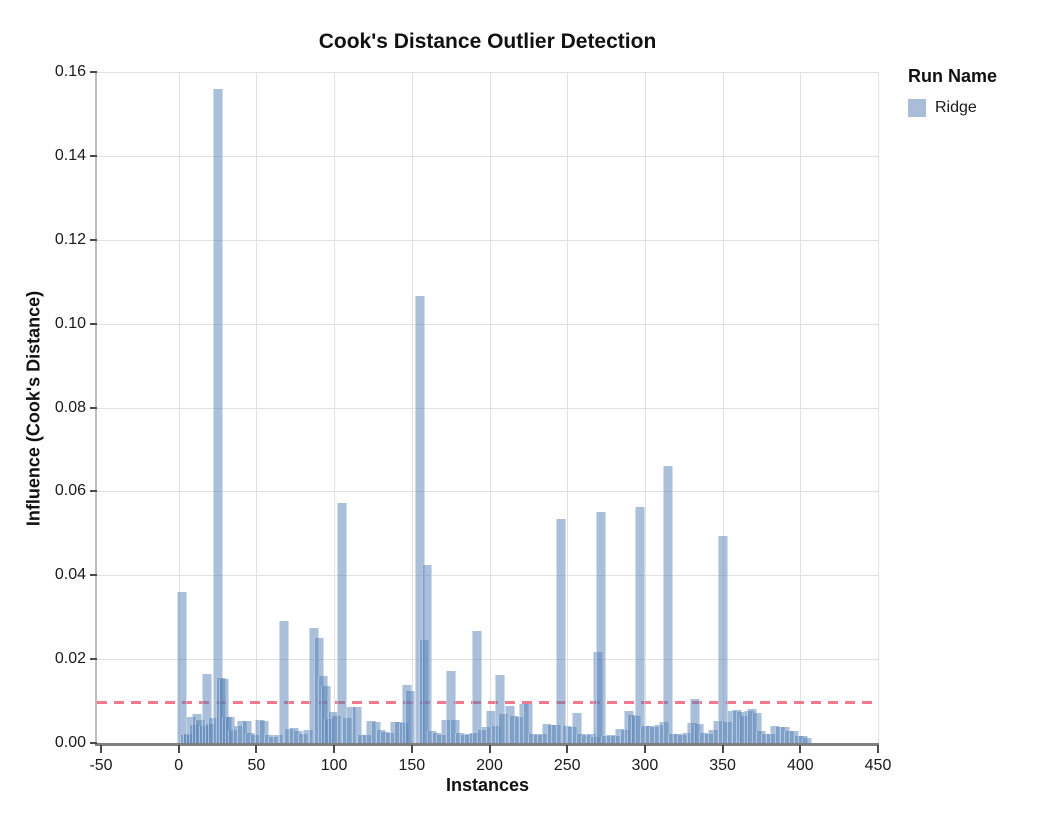  Describe the element at coordinates (487, 785) in the screenshot. I see `x-axis-title: Instances` at that location.